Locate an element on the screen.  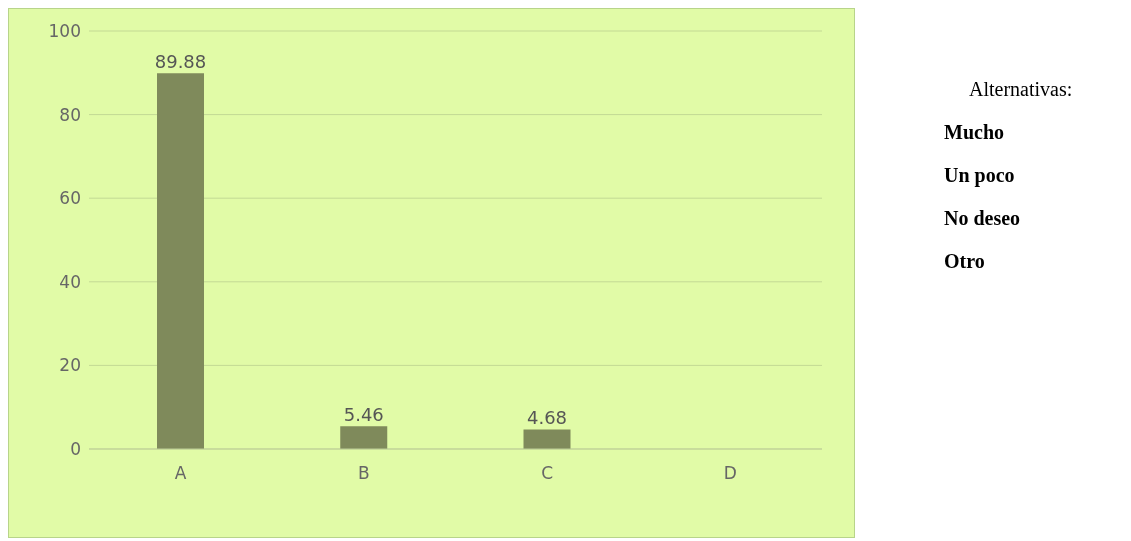
y-tick-label: 80 is located at coordinates (70, 114).